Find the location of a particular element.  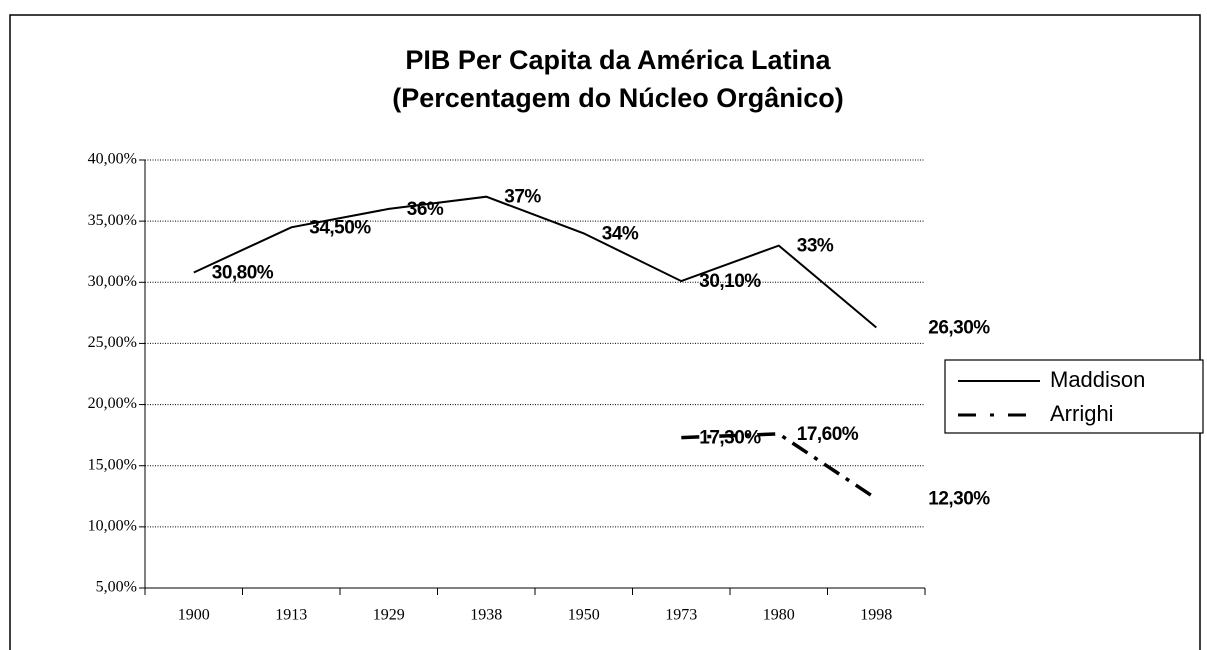

data-label: 33% is located at coordinates (815, 246).